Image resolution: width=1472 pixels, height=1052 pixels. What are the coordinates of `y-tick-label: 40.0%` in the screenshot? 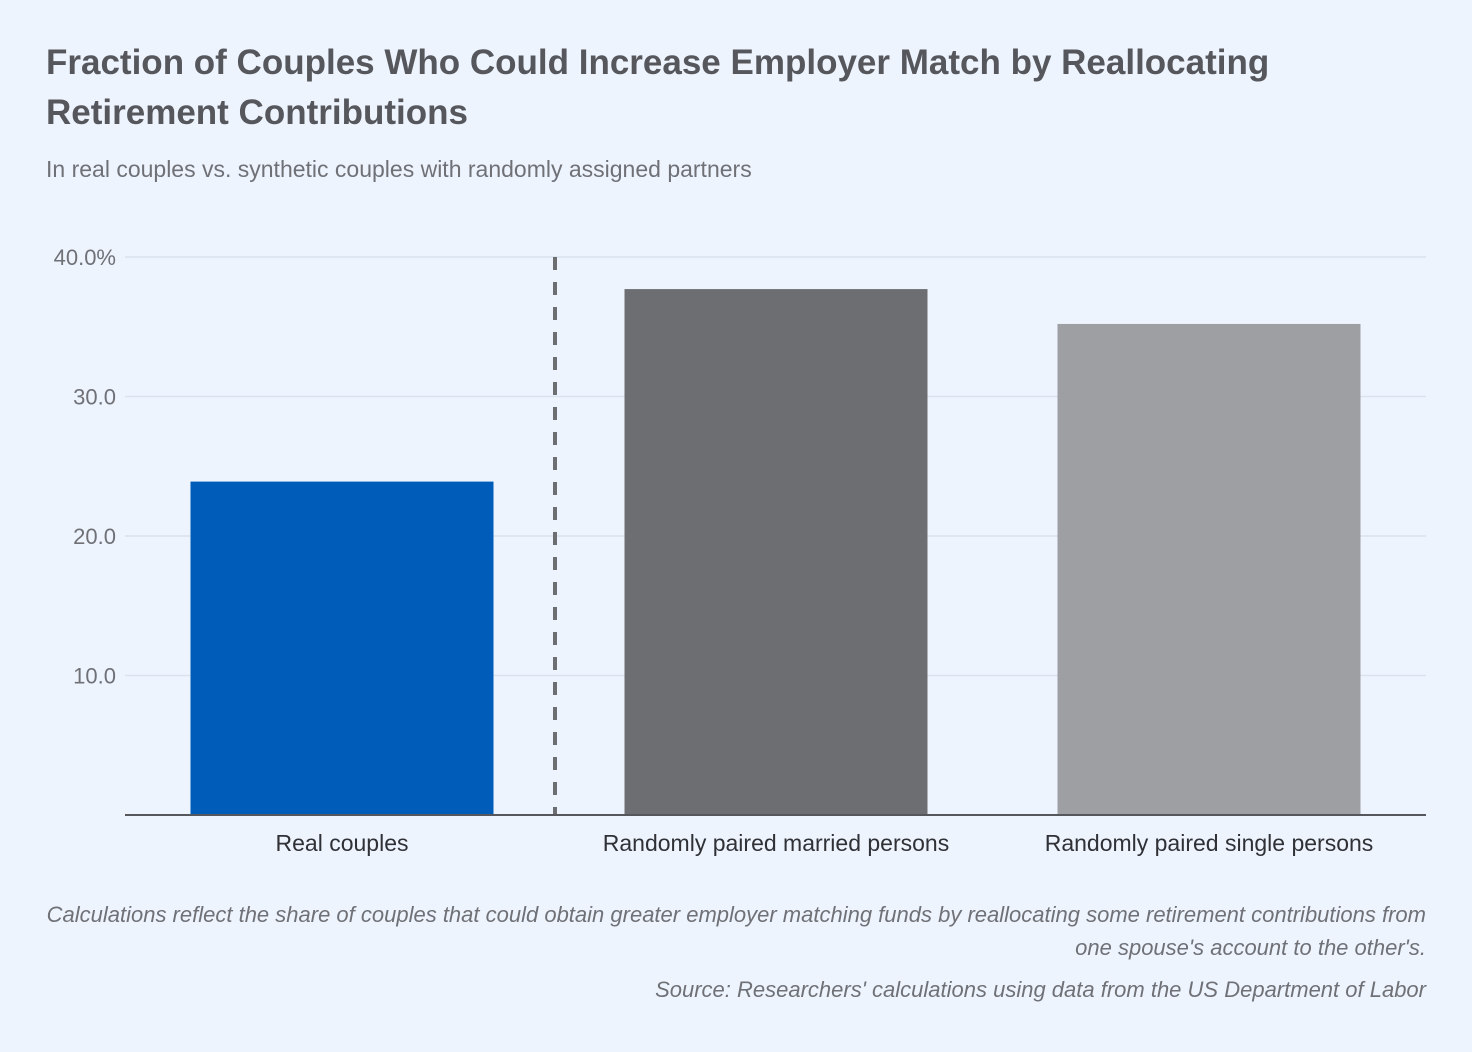 It's located at (85, 257).